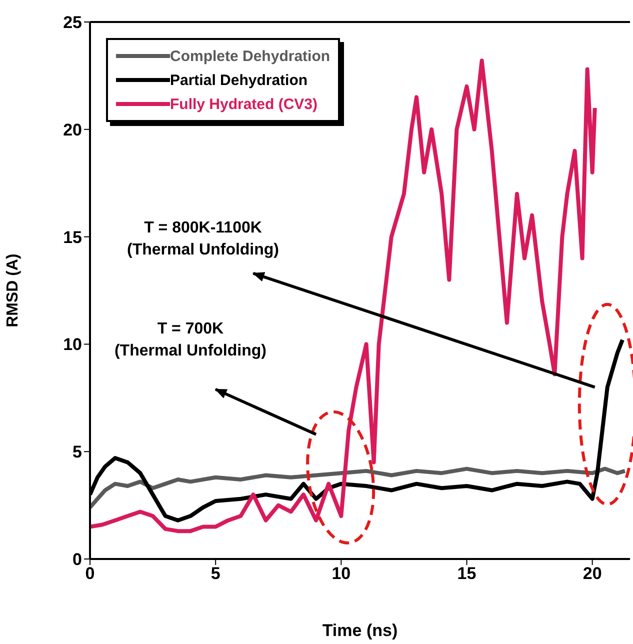  What do you see at coordinates (13, 291) in the screenshot?
I see `y-axis-title: RMSD (A)` at bounding box center [13, 291].